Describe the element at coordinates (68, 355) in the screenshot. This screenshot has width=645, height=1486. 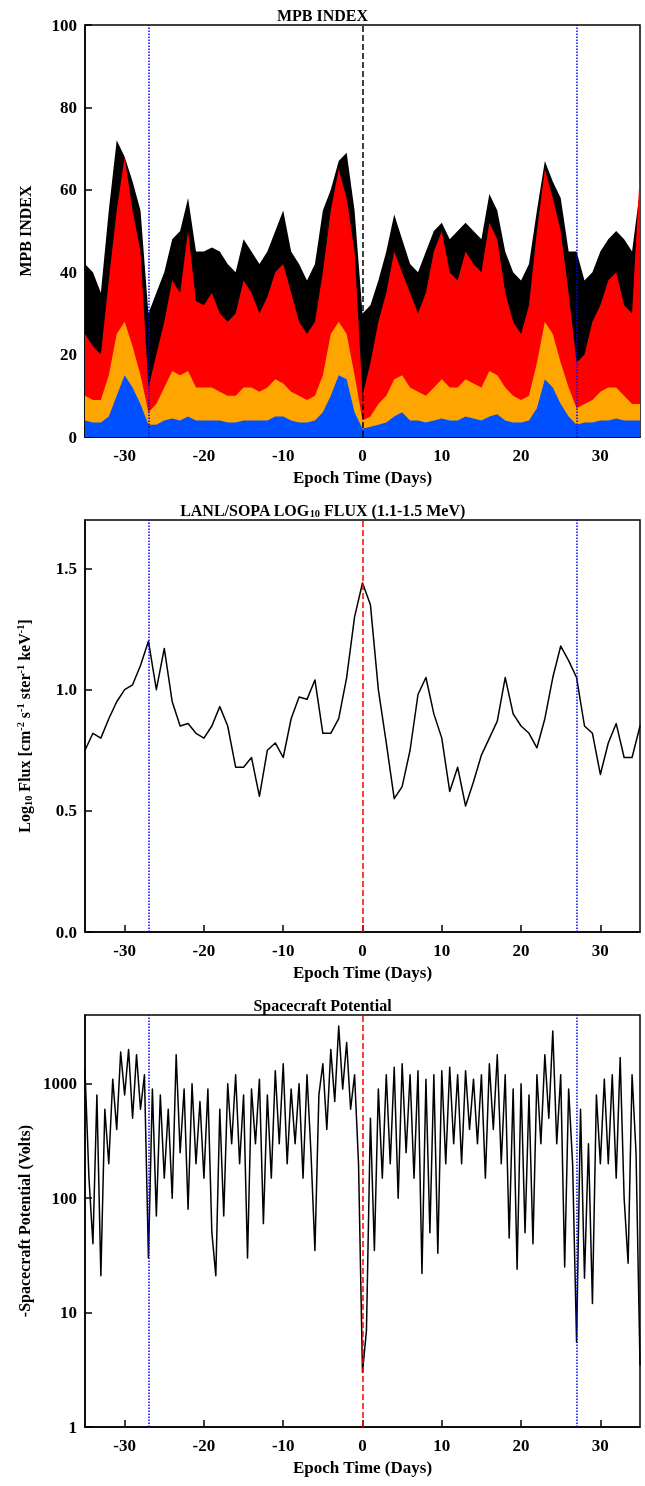
I see `y-tick-label: 20` at that location.